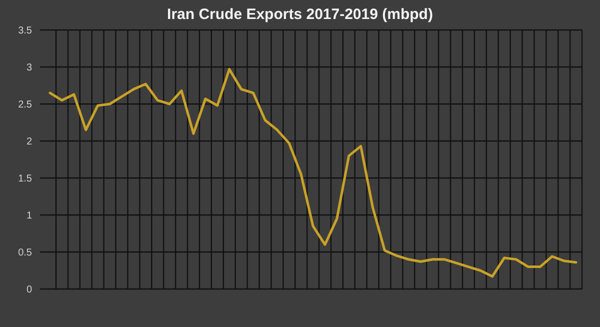 The height and width of the screenshot is (327, 600). I want to click on y-tick-label: 0.5, so click(25, 253).